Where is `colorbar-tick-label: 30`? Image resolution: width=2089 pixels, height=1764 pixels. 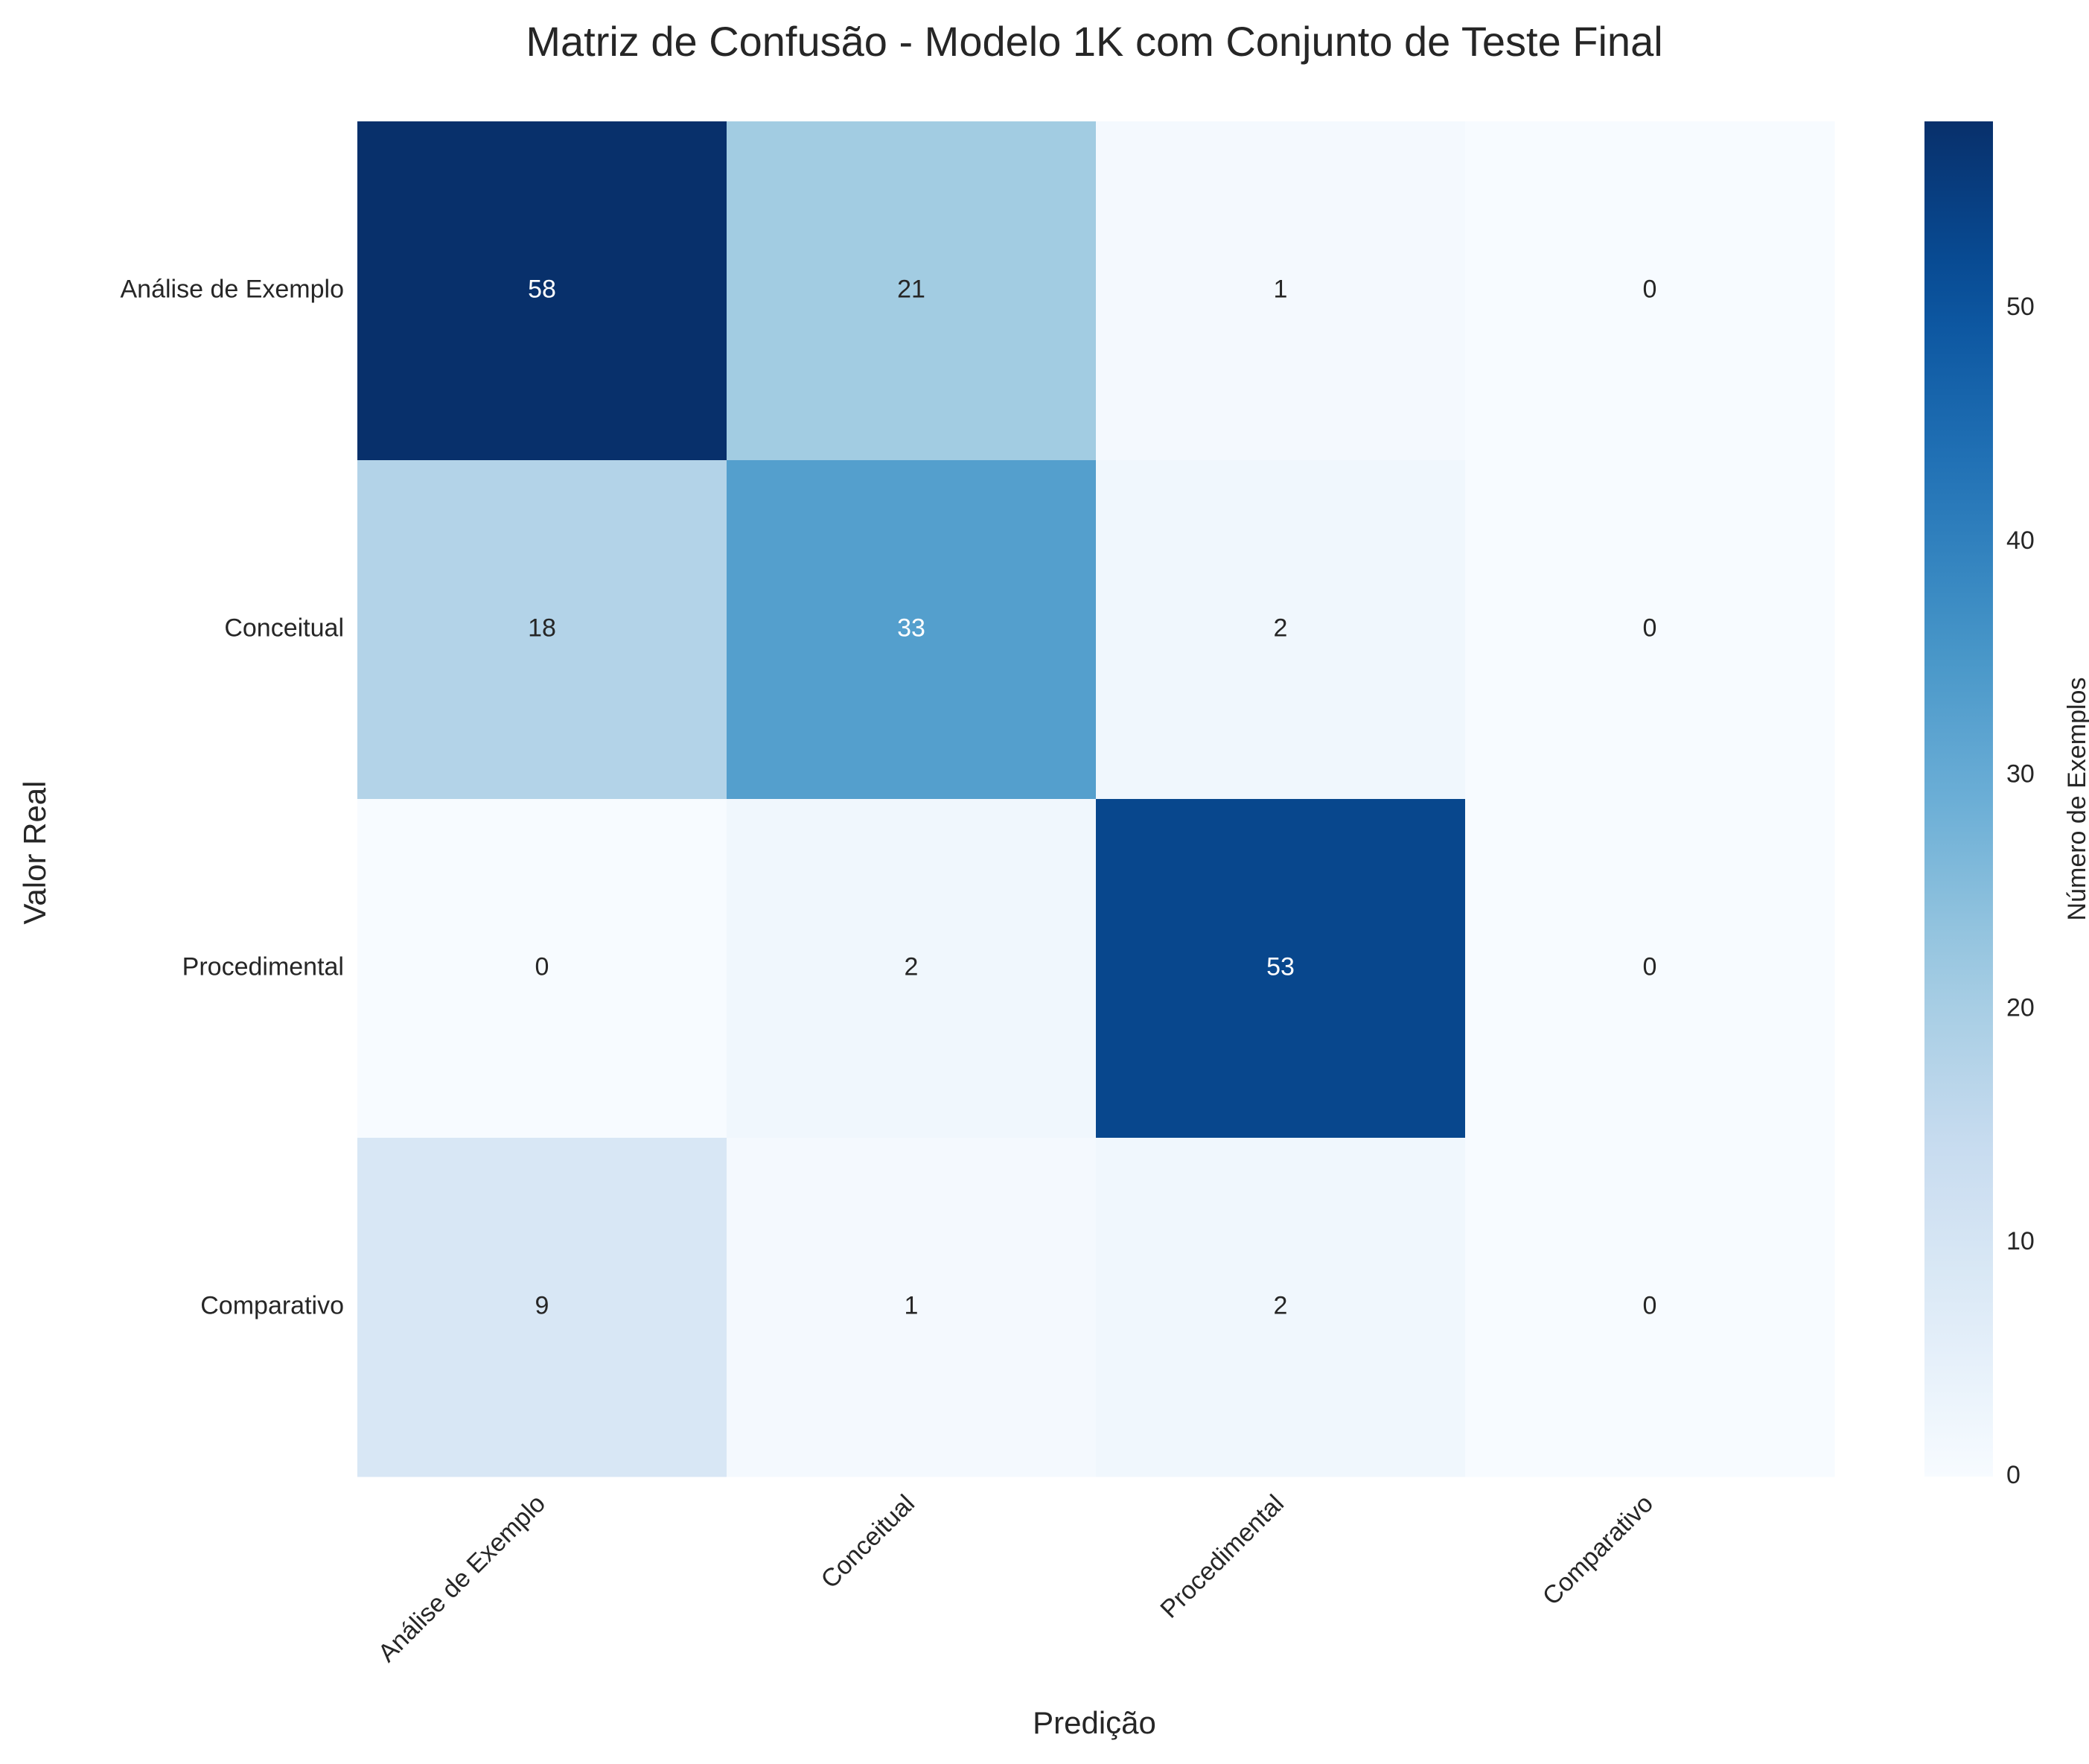 colorbar-tick-label: 30 is located at coordinates (2021, 774).